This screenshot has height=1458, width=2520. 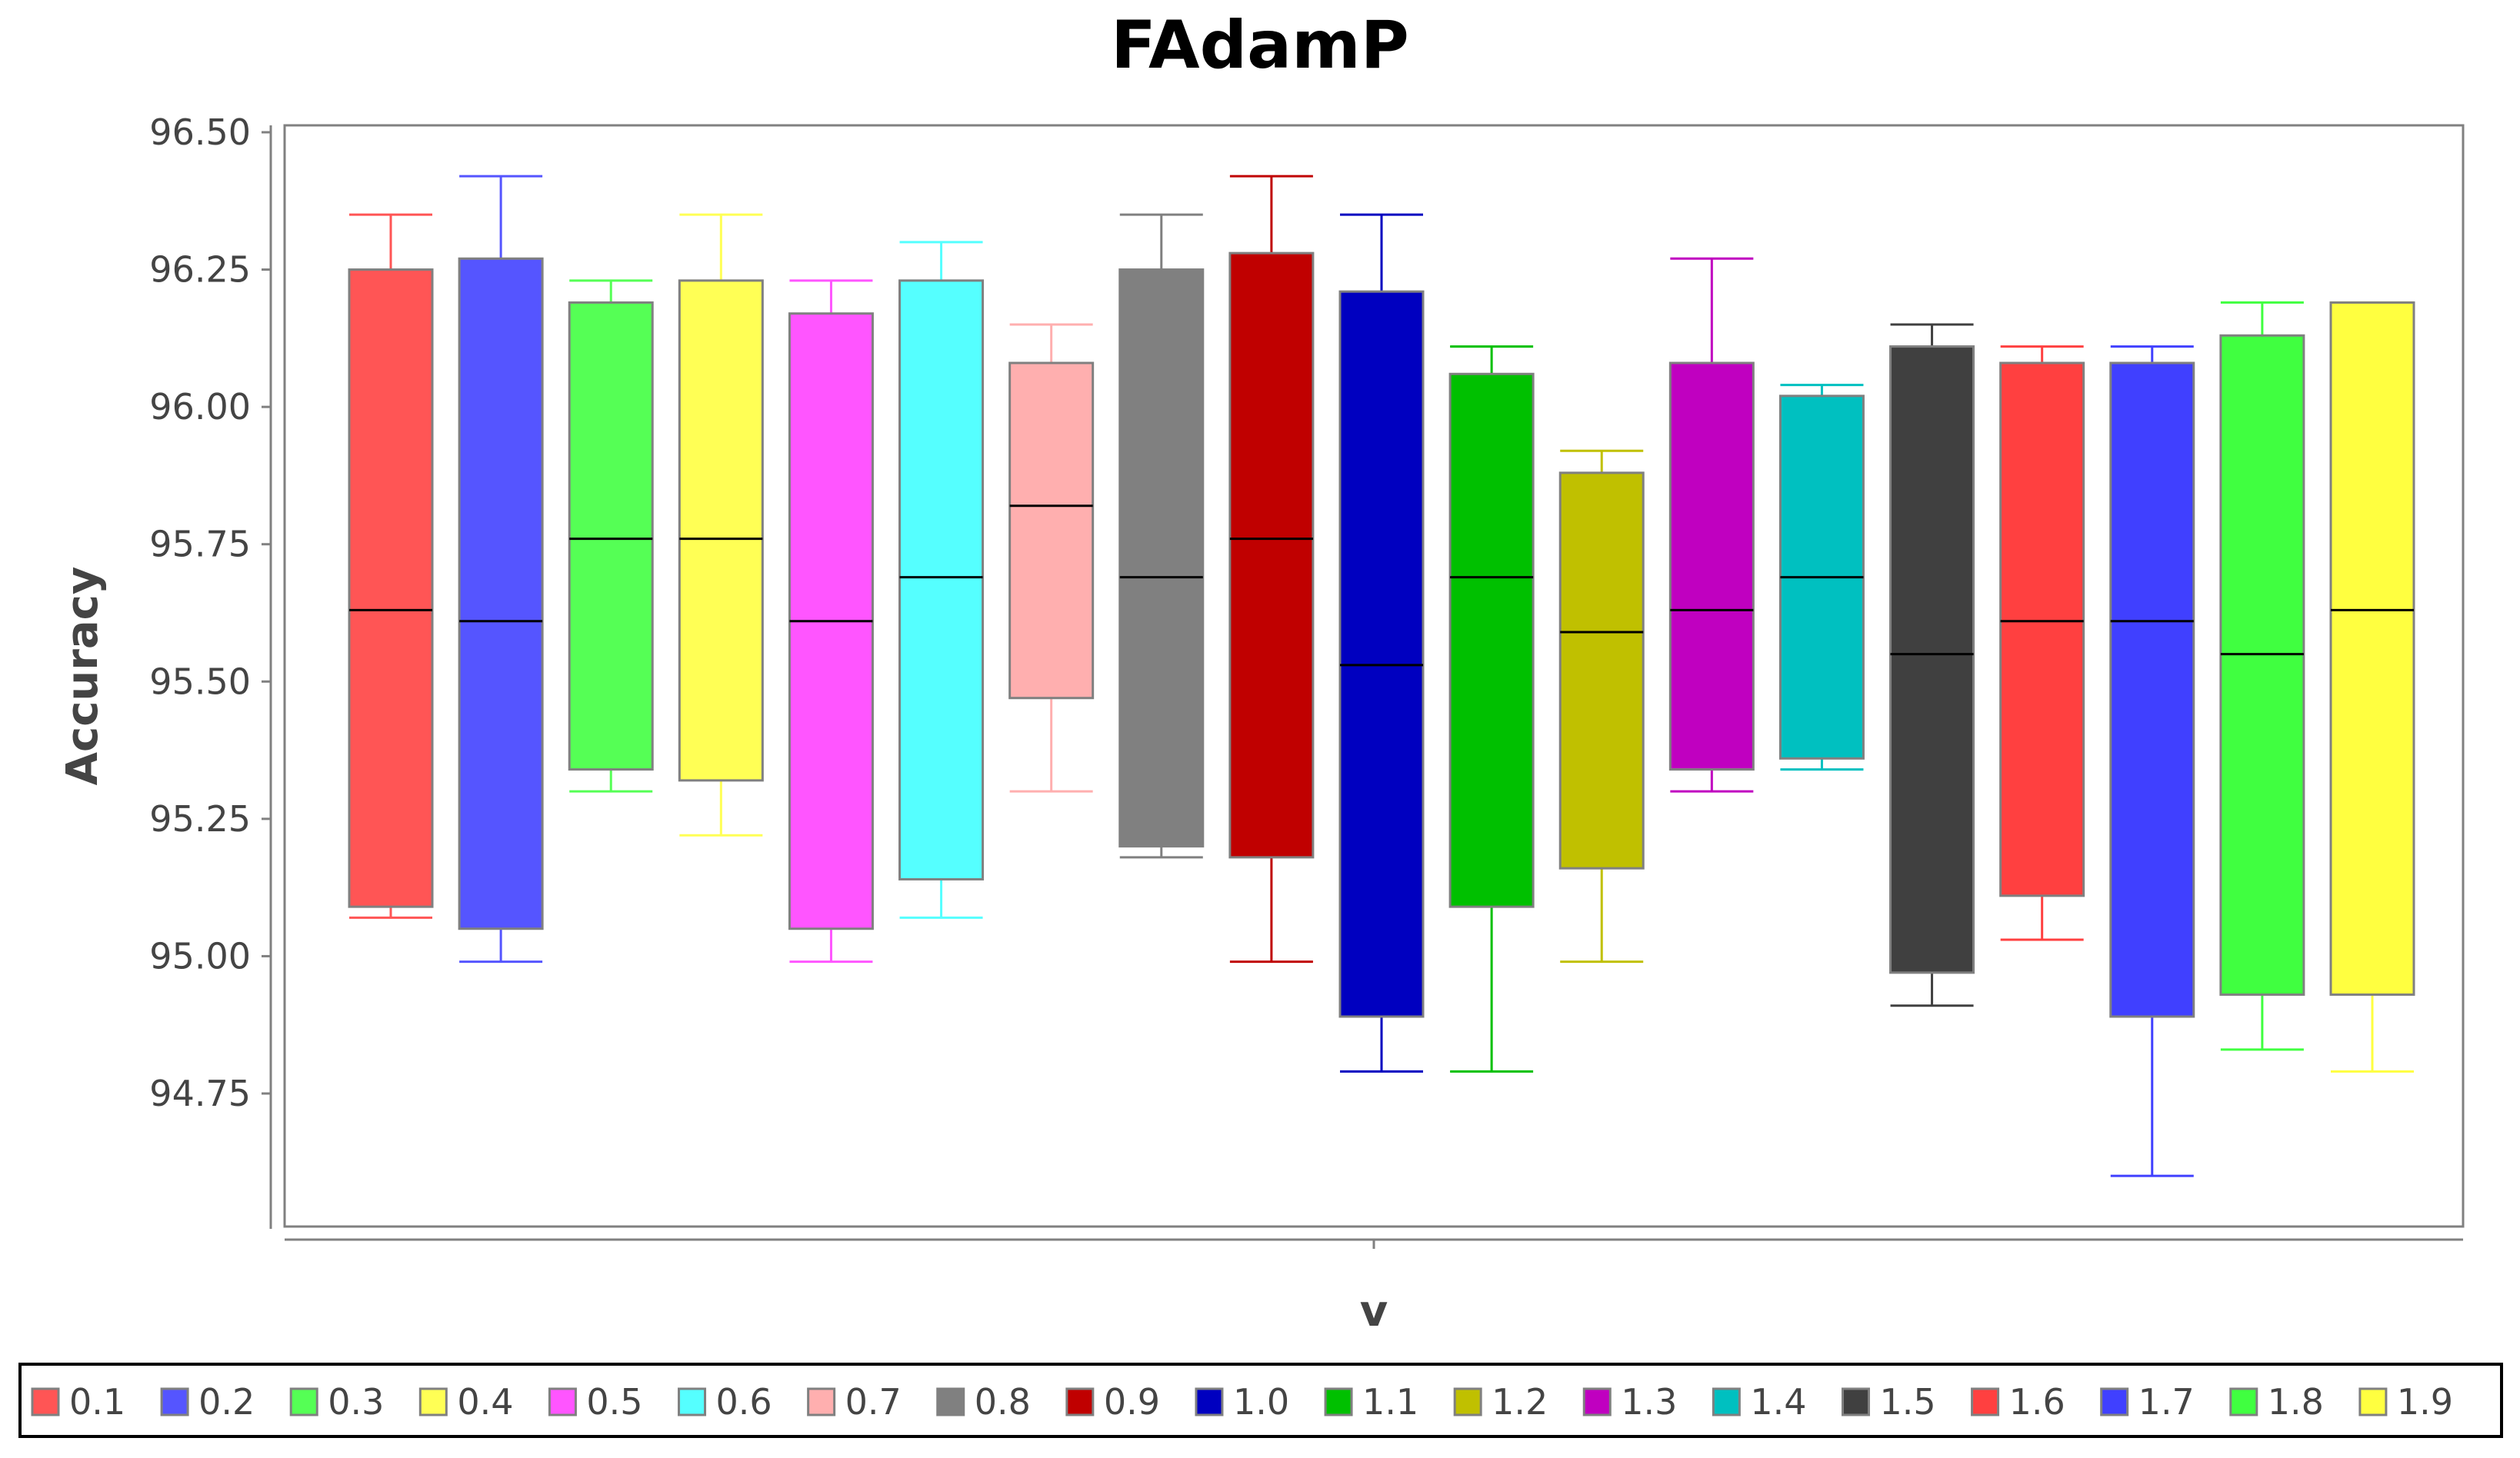 I want to click on legend-item: 0.4, so click(x=465, y=1402).